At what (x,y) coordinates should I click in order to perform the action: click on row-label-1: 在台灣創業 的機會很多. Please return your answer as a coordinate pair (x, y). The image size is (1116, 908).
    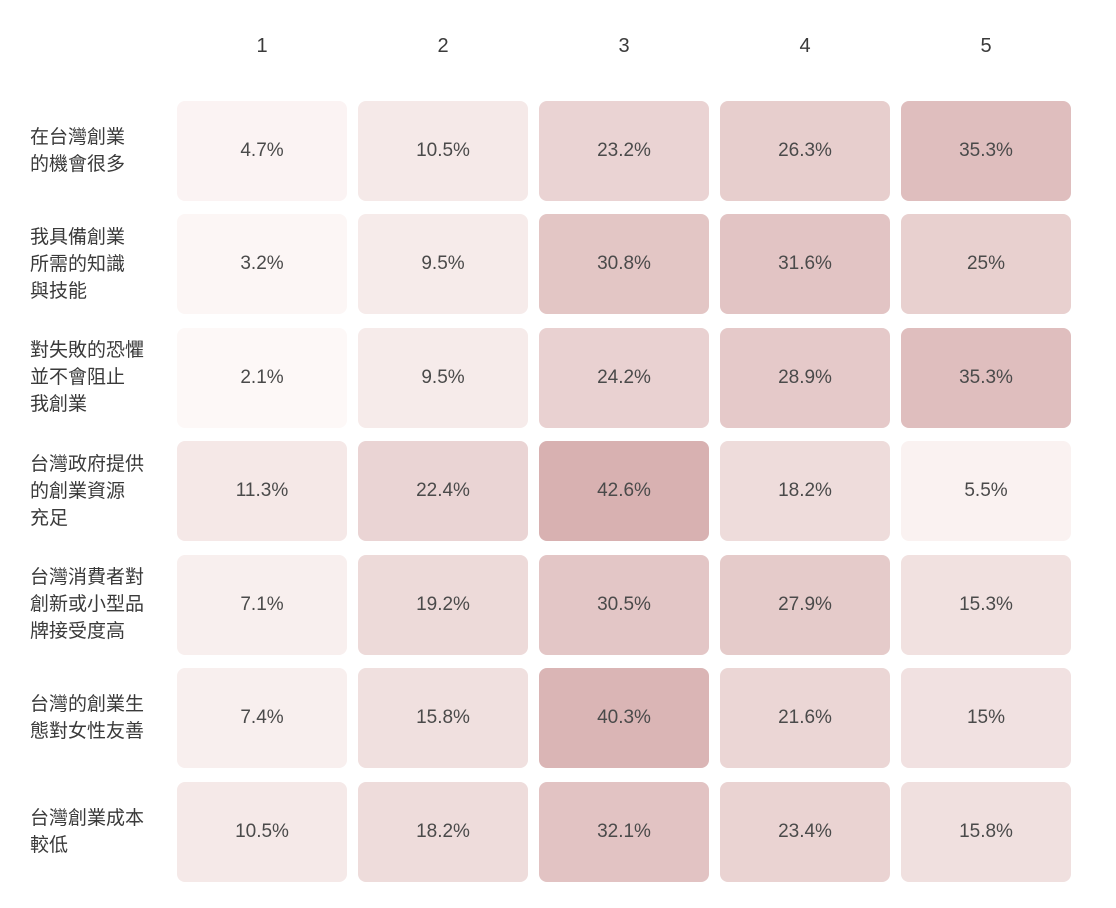
    Looking at the image, I should click on (78, 150).